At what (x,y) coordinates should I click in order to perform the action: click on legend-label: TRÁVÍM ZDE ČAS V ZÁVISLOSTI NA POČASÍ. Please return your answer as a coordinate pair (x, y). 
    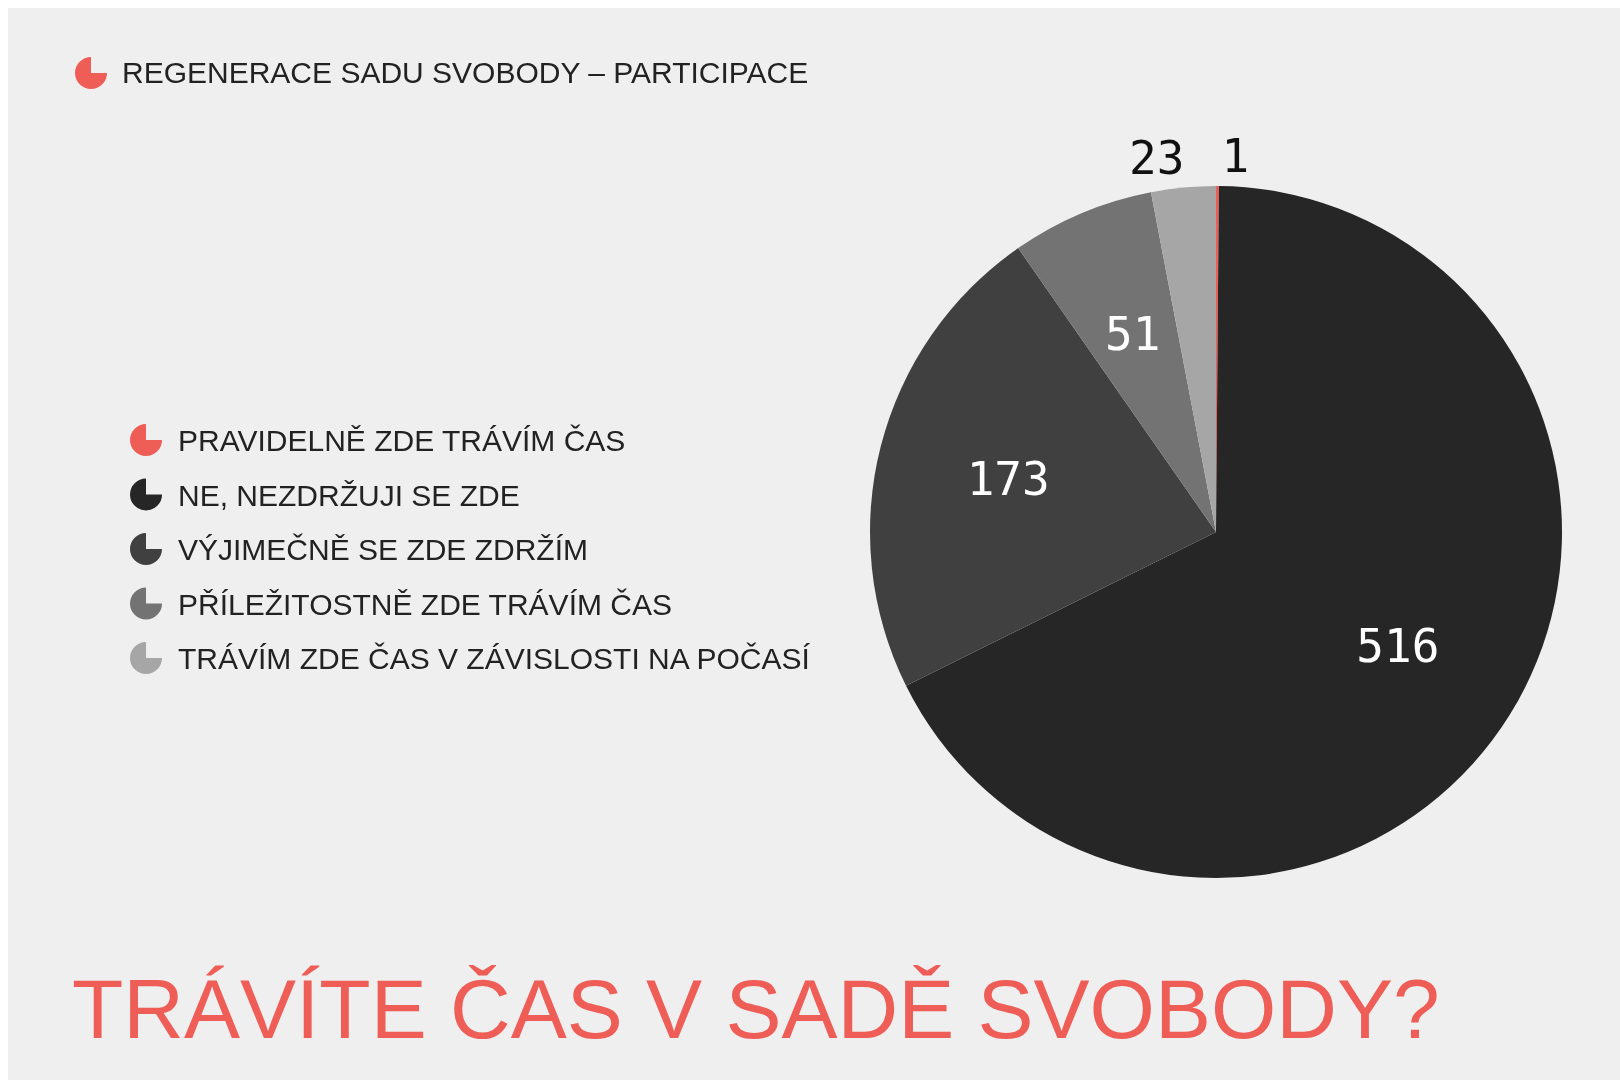
    Looking at the image, I should click on (494, 658).